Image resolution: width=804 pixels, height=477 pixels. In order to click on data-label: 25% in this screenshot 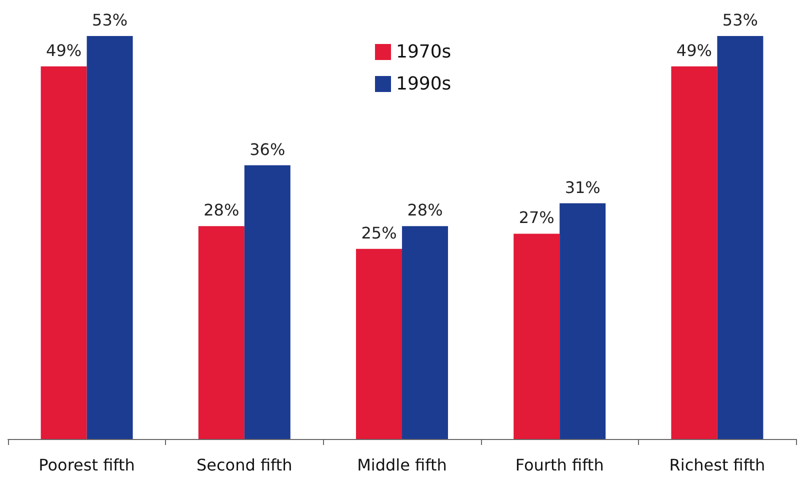, I will do `click(379, 232)`.